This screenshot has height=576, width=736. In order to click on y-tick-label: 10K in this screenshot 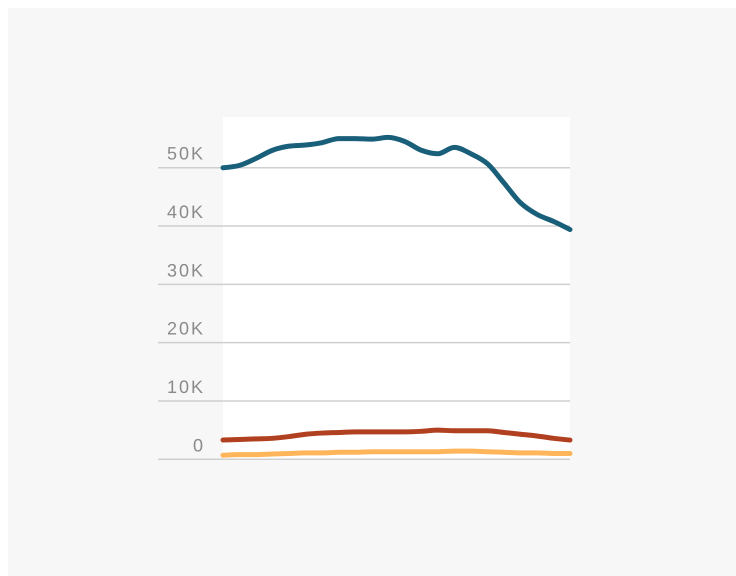, I will do `click(185, 386)`.